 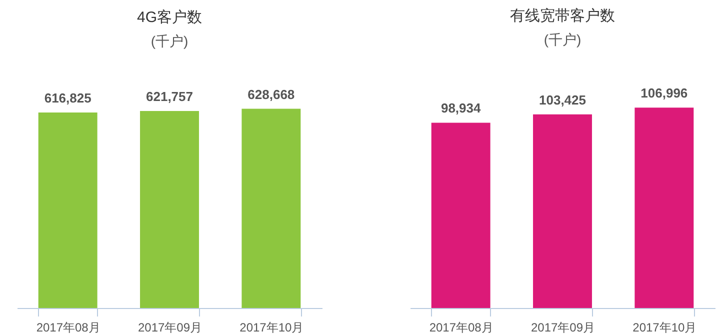 What do you see at coordinates (169, 17) in the screenshot?
I see `chart-title: 4G客户数` at bounding box center [169, 17].